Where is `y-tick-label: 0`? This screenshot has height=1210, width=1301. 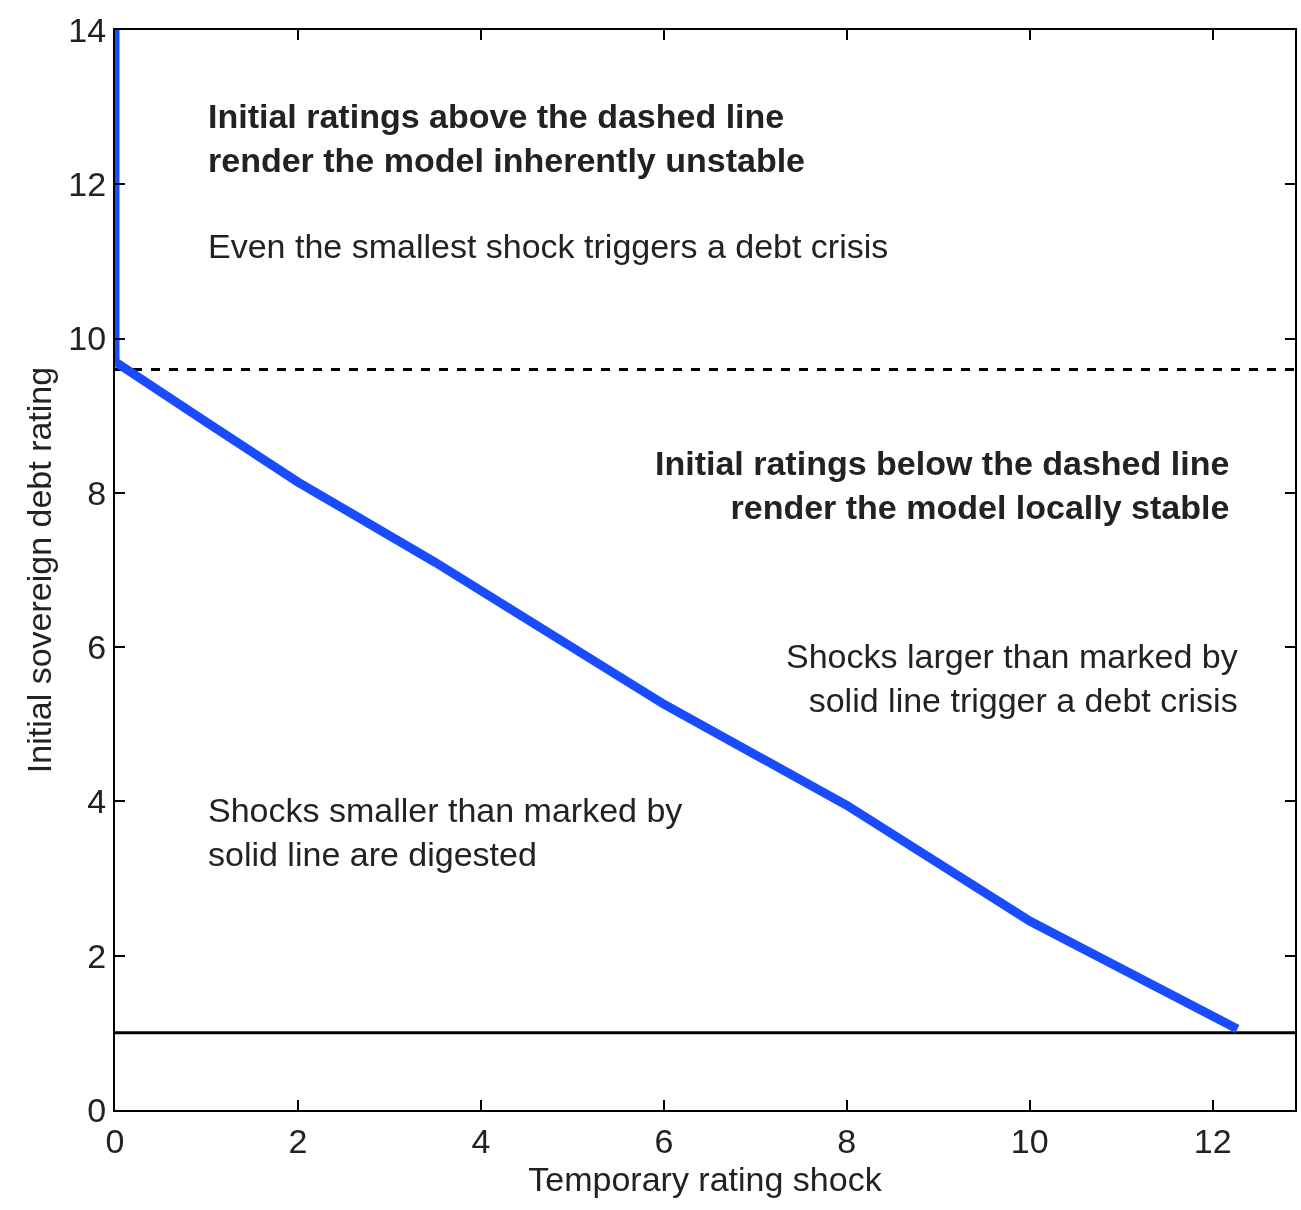
y-tick-label: 0 is located at coordinates (97, 1109).